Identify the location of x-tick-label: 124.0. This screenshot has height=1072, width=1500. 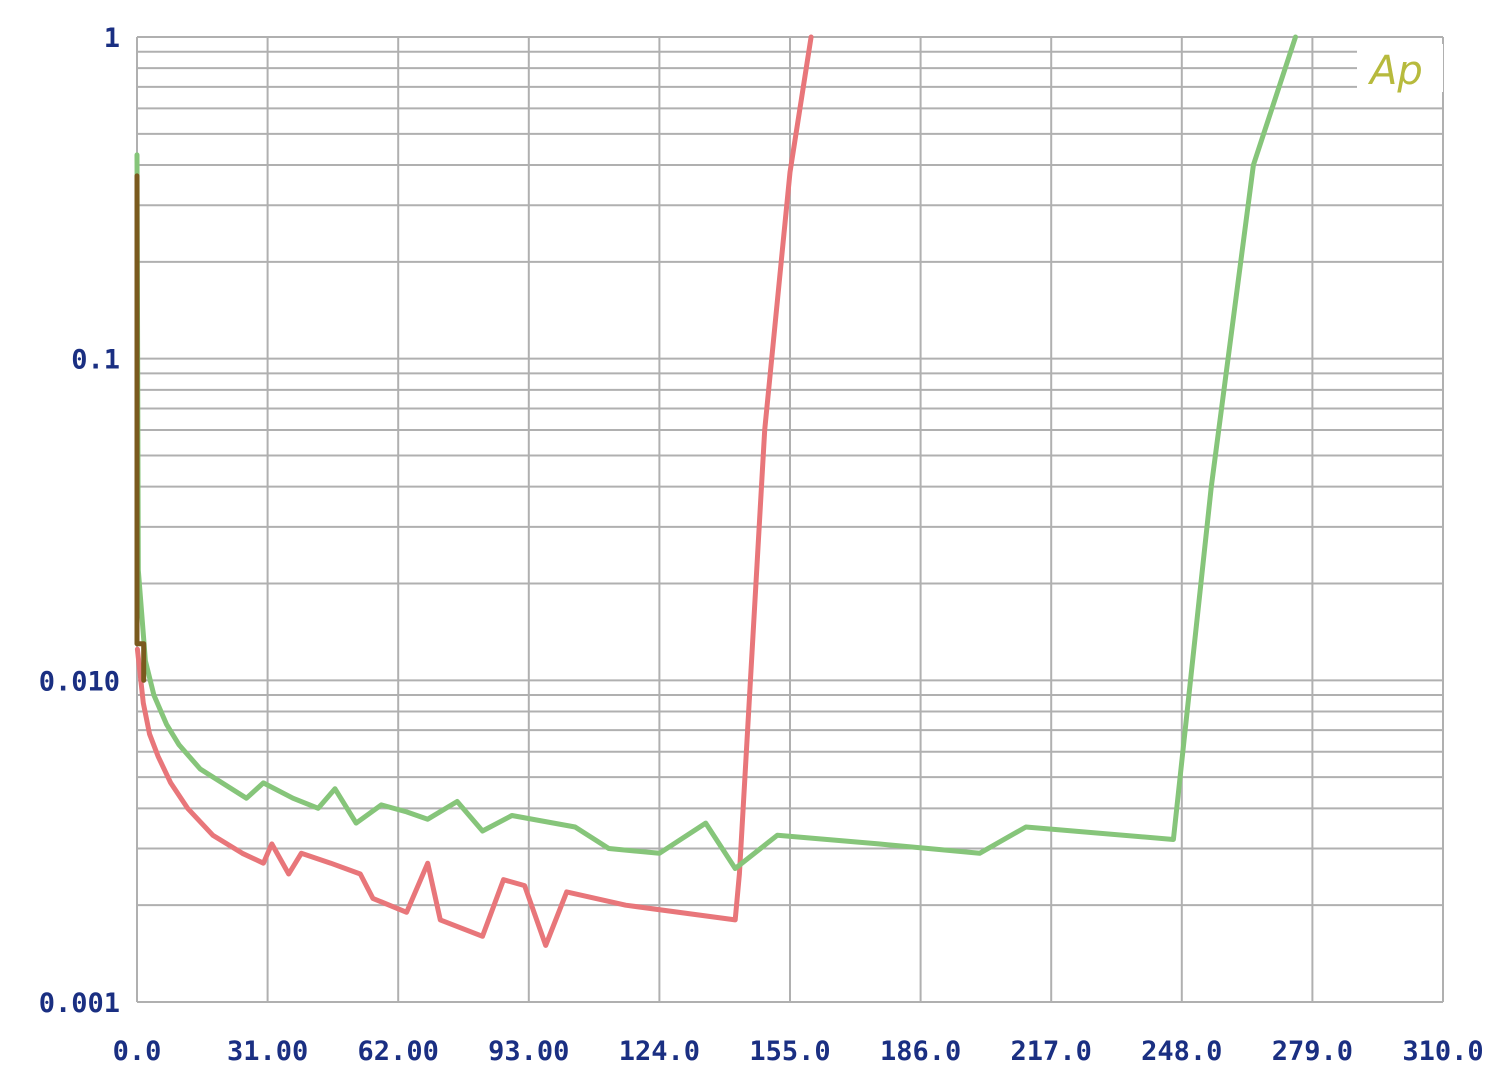
(659, 1051).